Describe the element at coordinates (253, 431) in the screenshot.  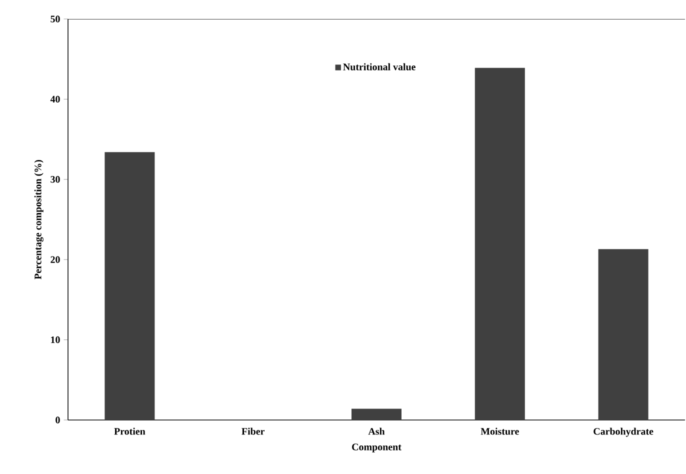
I see `x-tick-label: Fiber` at that location.